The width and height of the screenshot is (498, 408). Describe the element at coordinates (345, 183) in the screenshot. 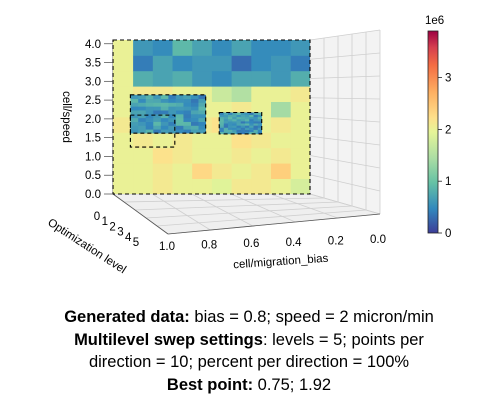

I see `right-pane-gridline` at that location.